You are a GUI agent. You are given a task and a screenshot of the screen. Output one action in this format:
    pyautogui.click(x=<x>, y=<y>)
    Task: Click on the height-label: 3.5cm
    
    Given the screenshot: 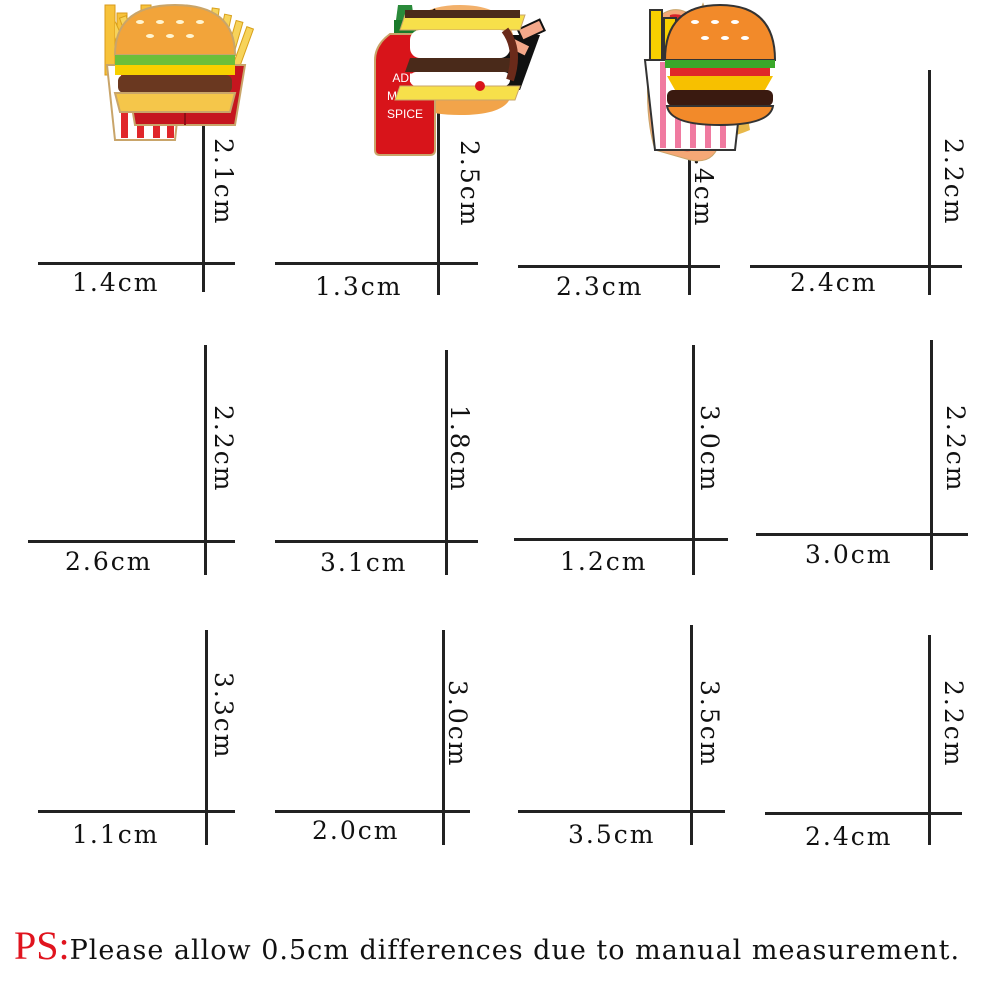 What is the action you would take?
    pyautogui.click(x=709, y=724)
    